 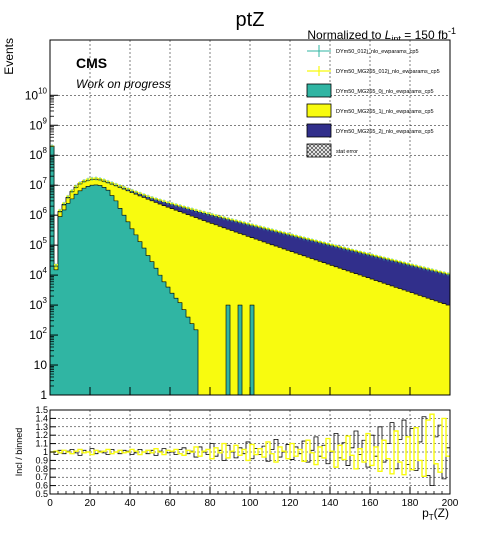 I want to click on legend-label-data: DYm50_012j_nlo_ewparams_cp5, so click(x=377, y=52).